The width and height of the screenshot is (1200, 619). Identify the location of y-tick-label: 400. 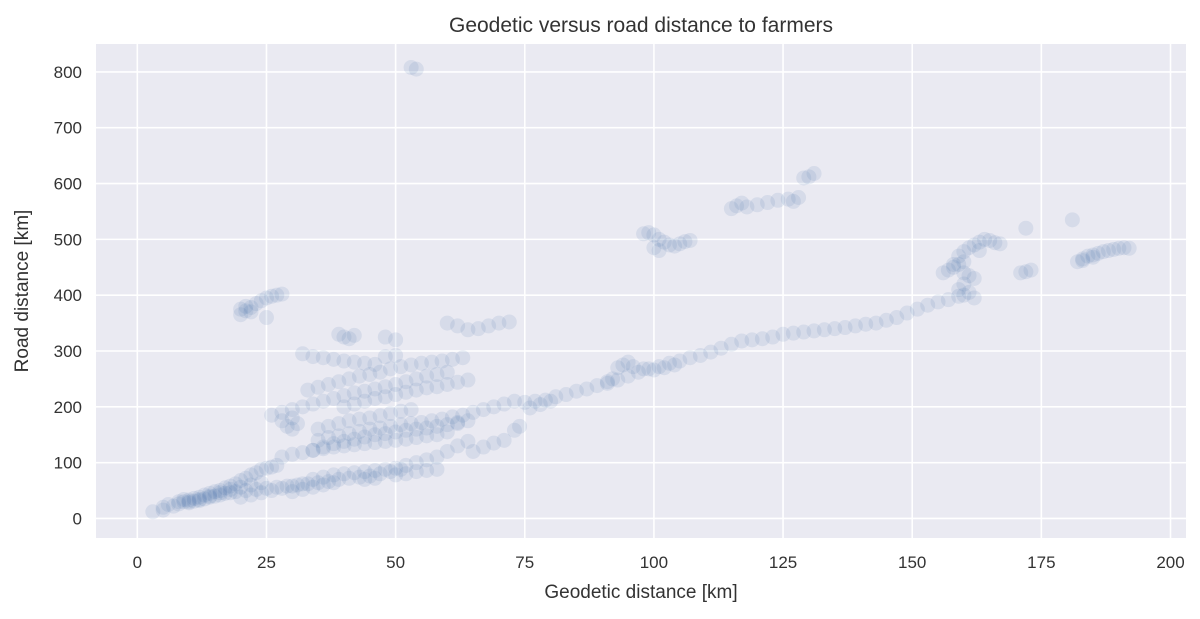
(68, 295).